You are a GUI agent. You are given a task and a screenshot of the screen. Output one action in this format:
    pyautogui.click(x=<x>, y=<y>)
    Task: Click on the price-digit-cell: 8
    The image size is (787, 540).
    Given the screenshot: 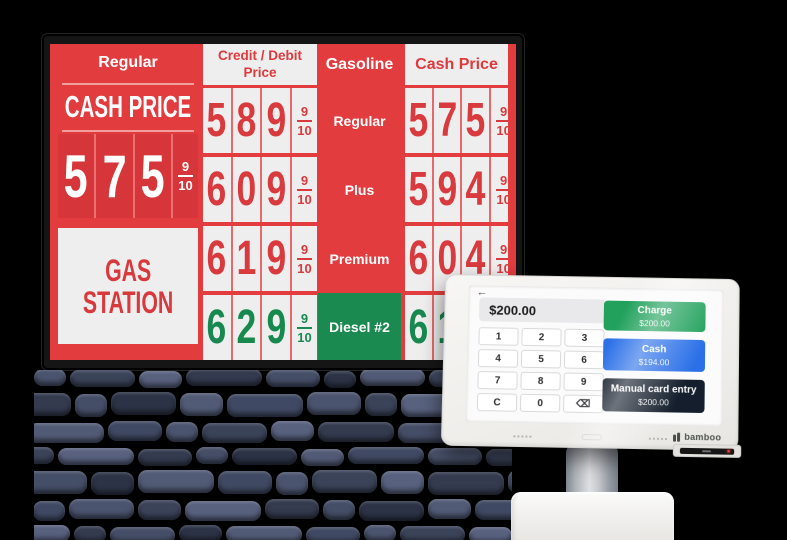 What is the action you would take?
    pyautogui.click(x=245, y=120)
    